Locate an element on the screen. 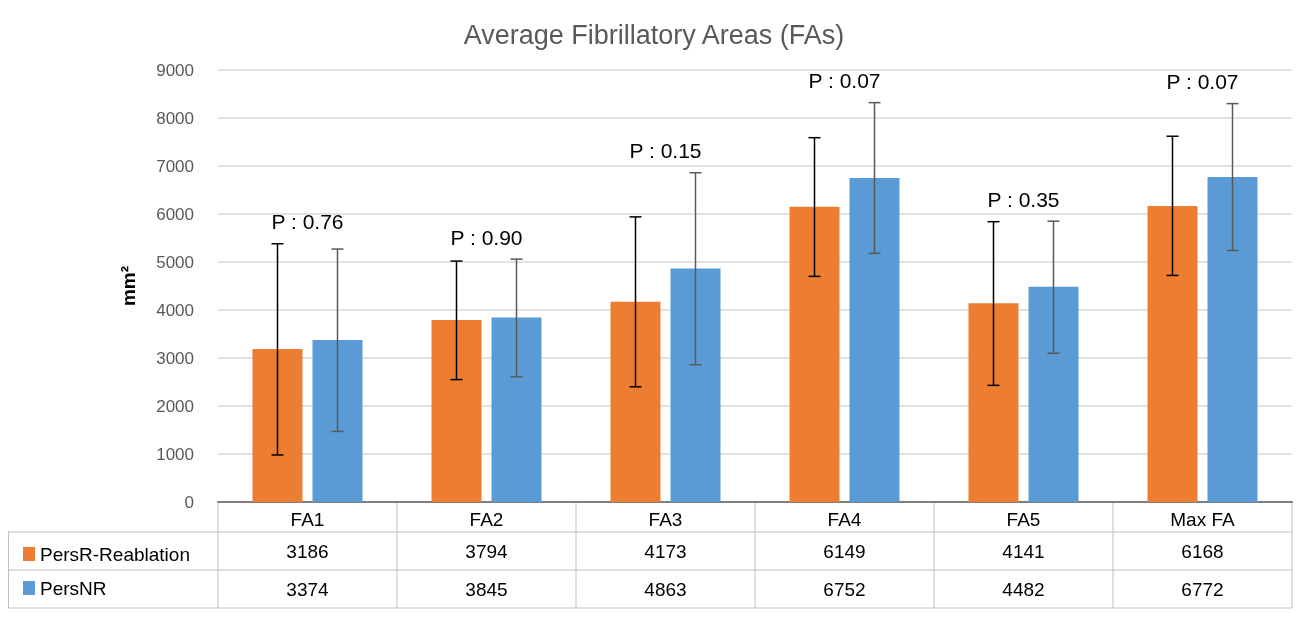 The height and width of the screenshot is (625, 1308). data-label: 6752 is located at coordinates (844, 589).